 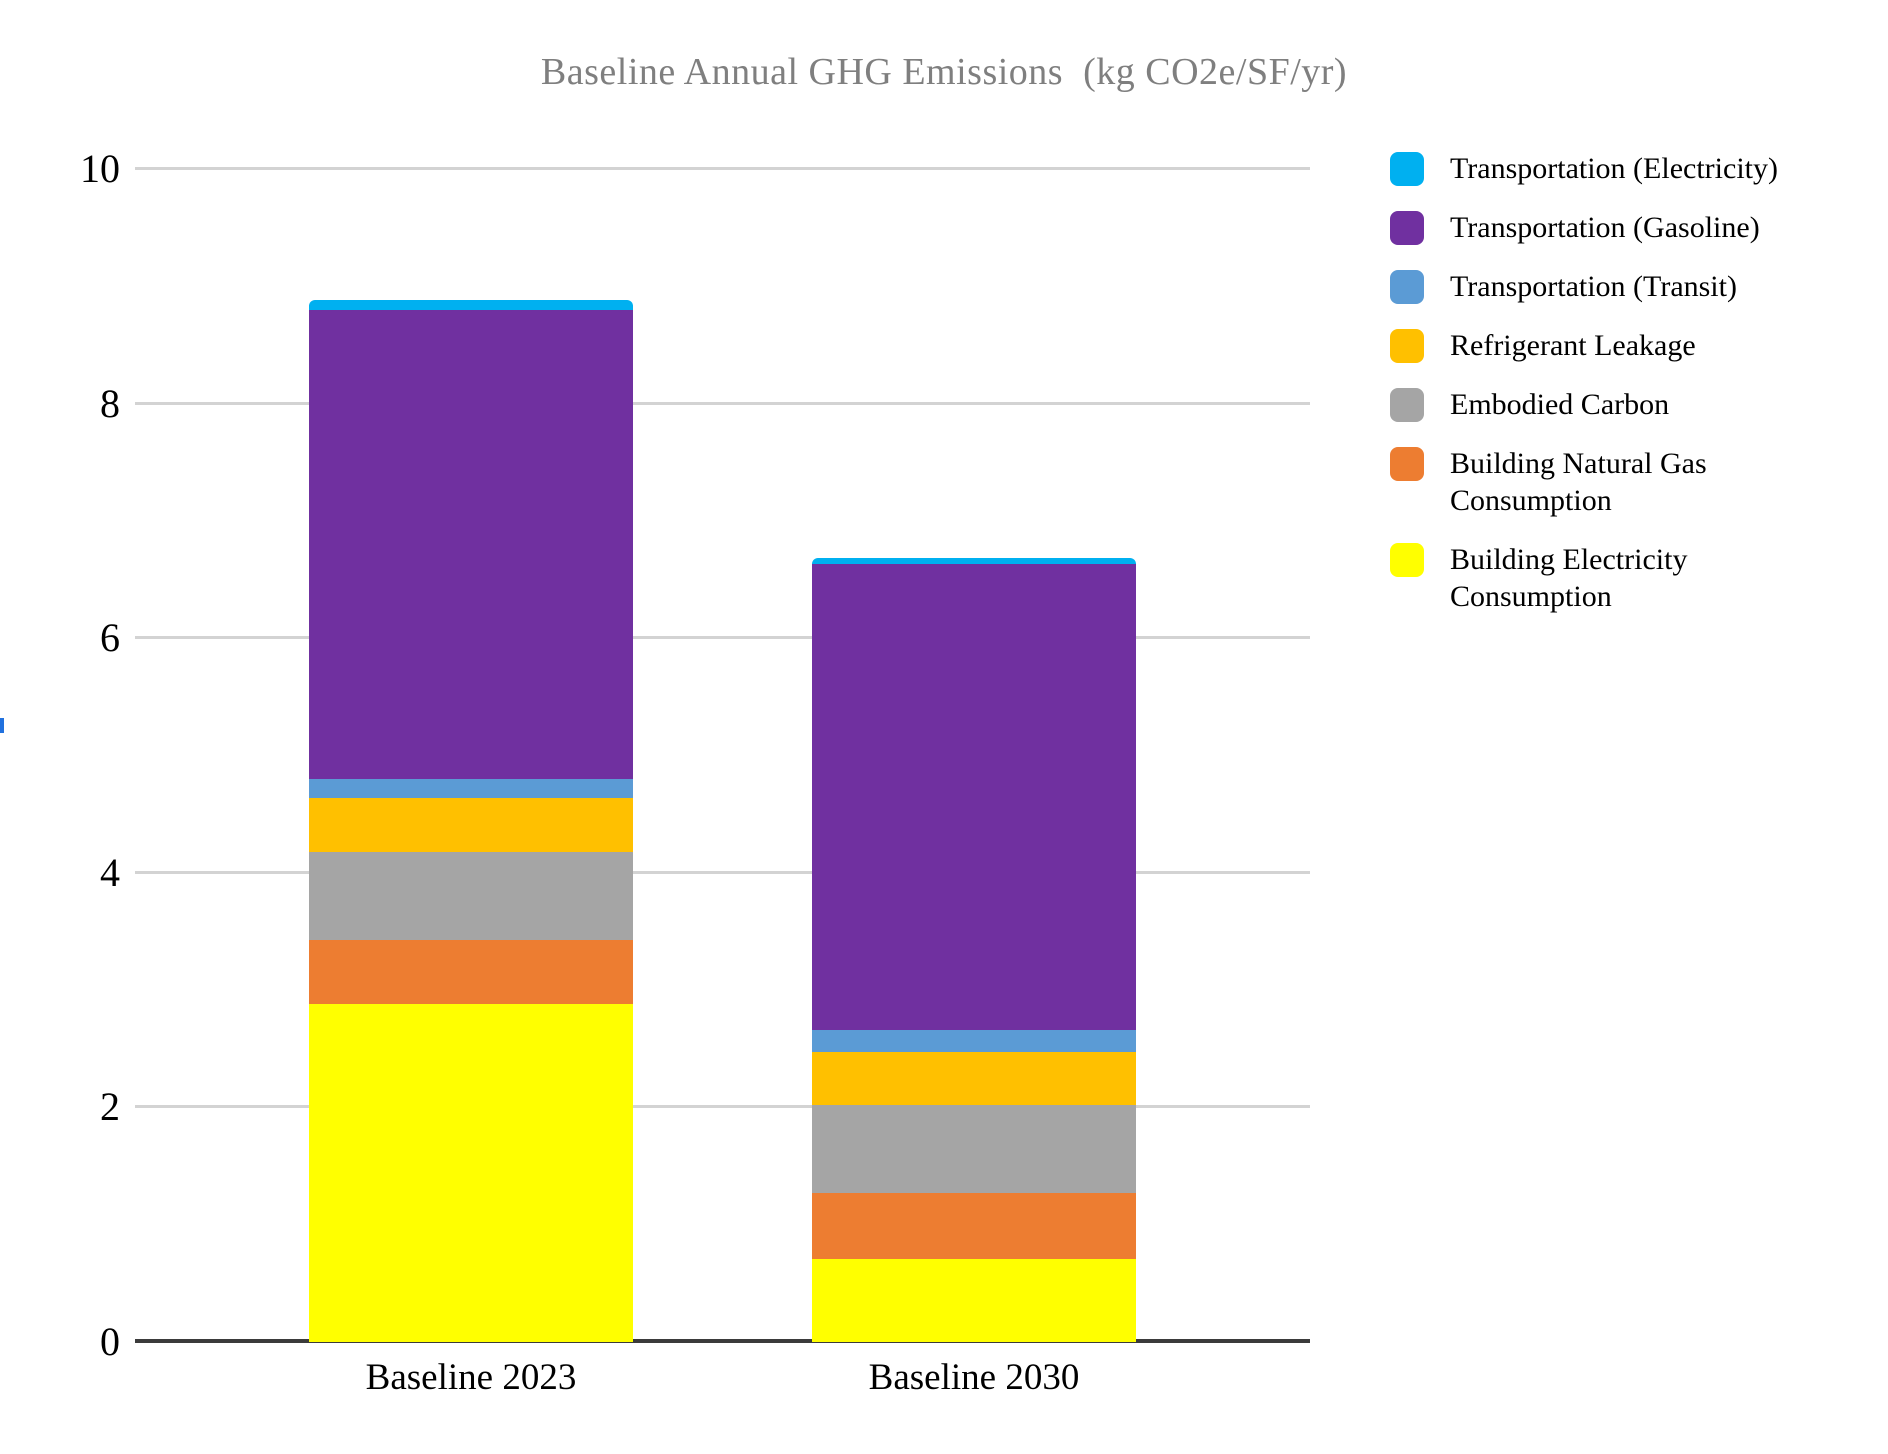 I want to click on legend-item: Refrigerant Leakage, so click(x=1615, y=345).